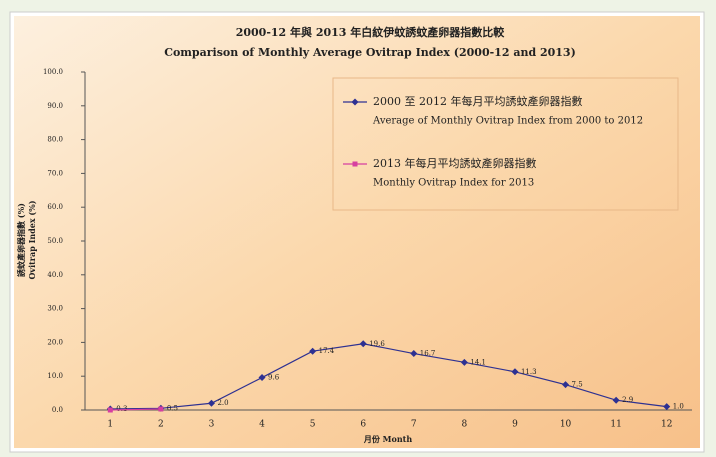  What do you see at coordinates (313, 425) in the screenshot?
I see `x-tick-label: 5` at bounding box center [313, 425].